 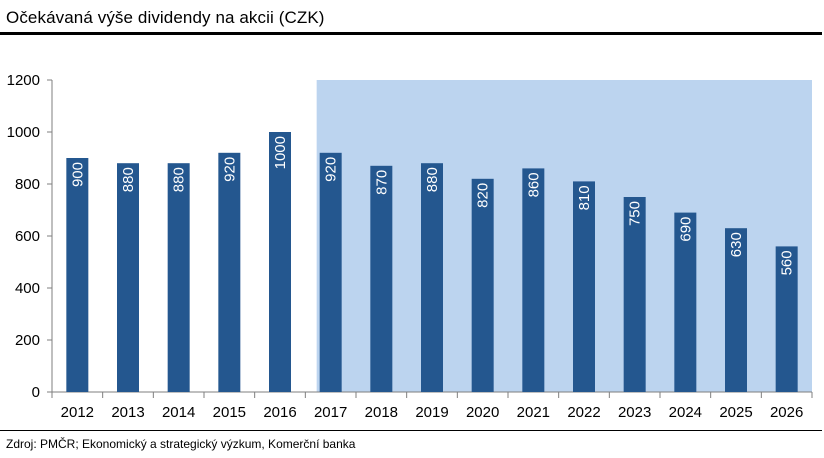 I want to click on bar-2016, so click(x=280, y=262).